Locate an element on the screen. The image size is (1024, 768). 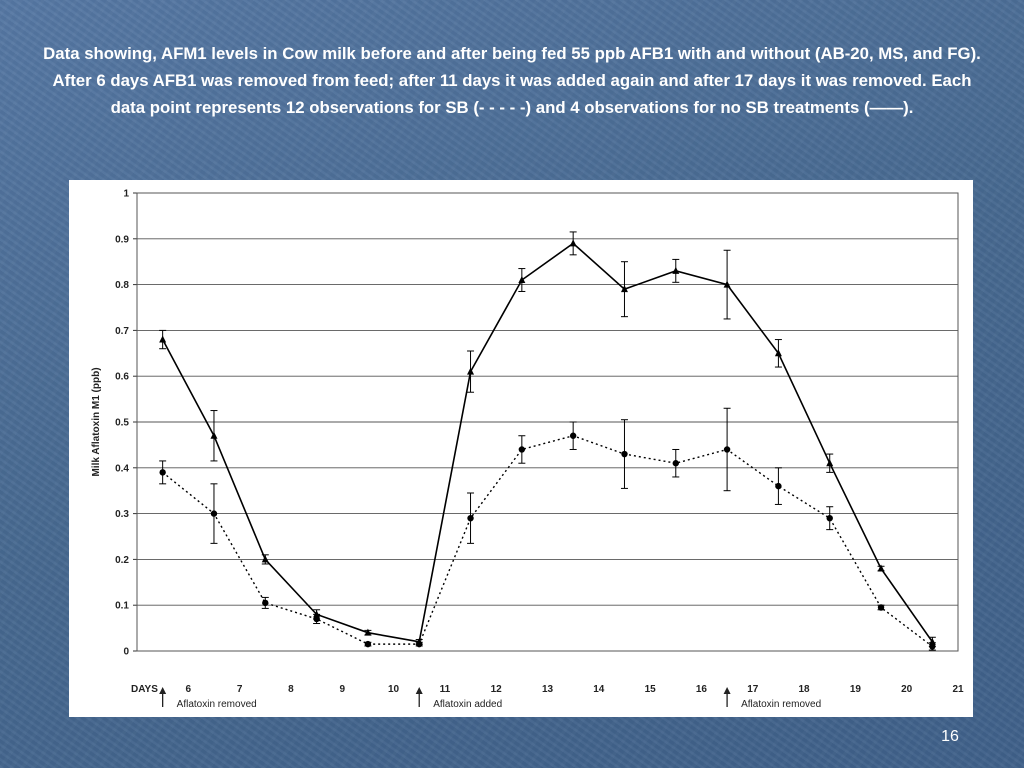
x-tick-label: 16 is located at coordinates (702, 689).